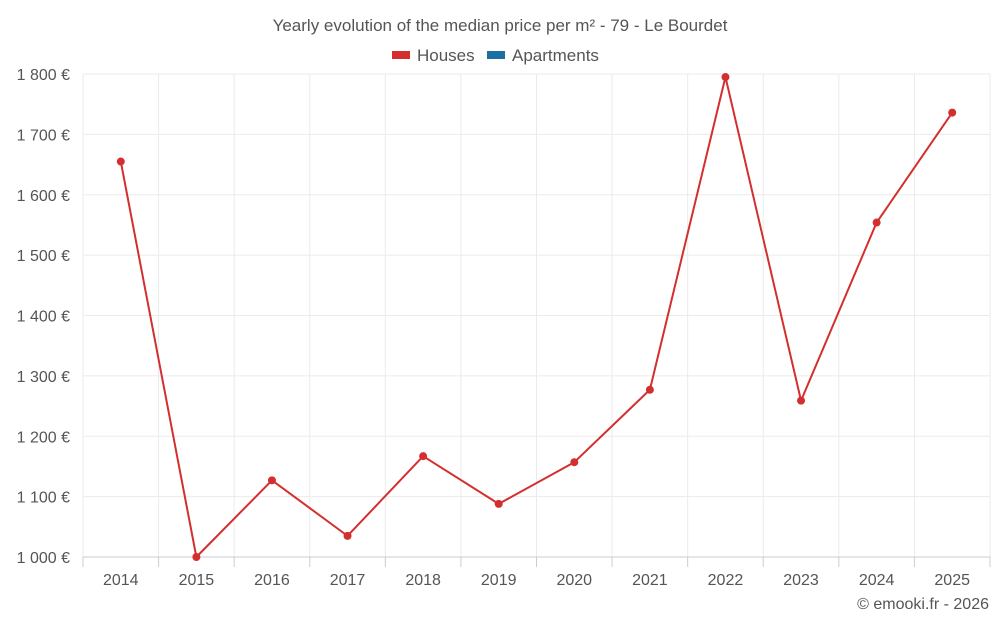 The height and width of the screenshot is (625, 1000). I want to click on legend-item-houses: Houses, so click(433, 55).